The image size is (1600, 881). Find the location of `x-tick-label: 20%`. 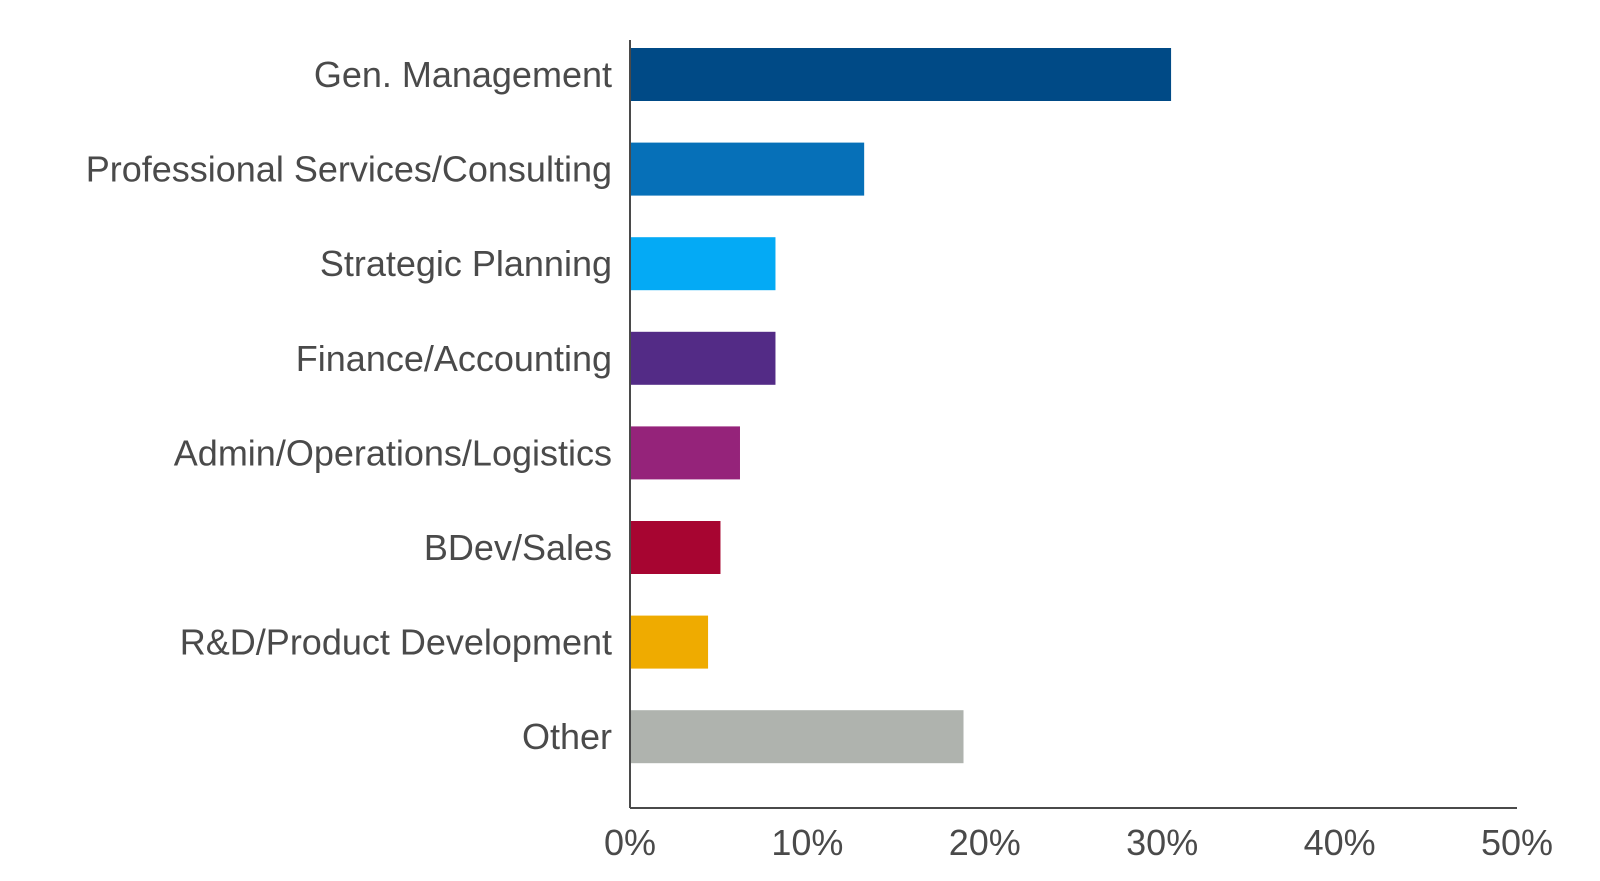

x-tick-label: 20% is located at coordinates (985, 842).